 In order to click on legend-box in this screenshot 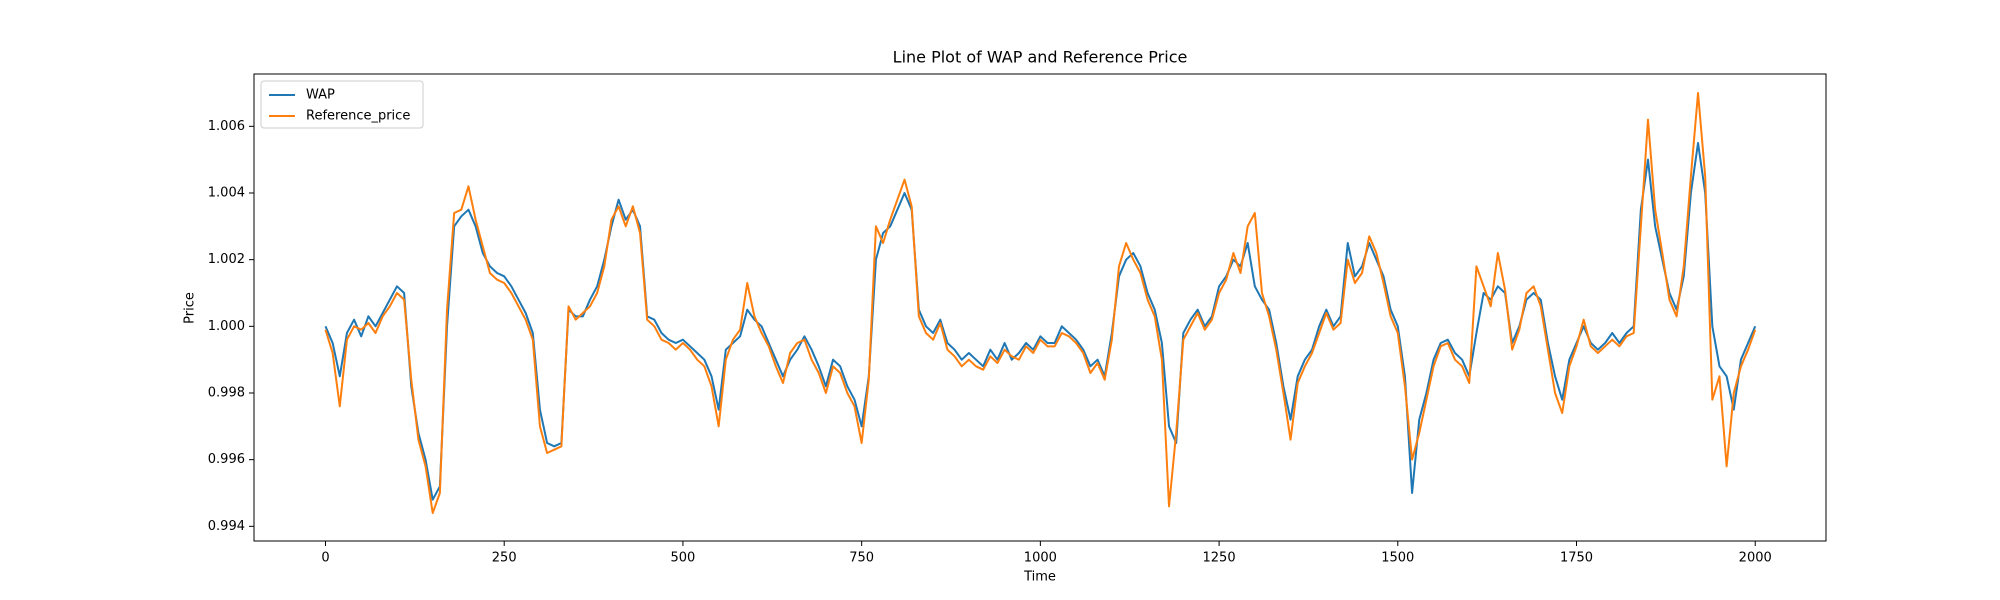, I will do `click(342, 104)`.